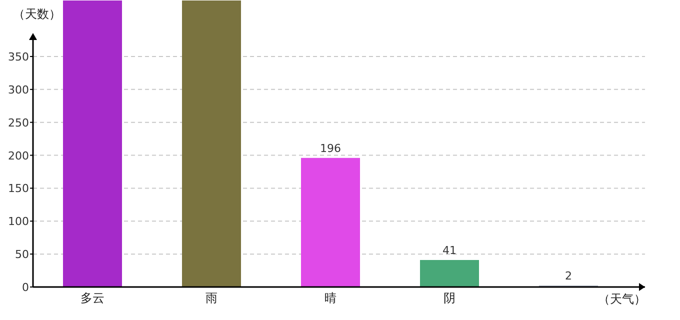  I want to click on y-tick-label: 250, so click(18, 123).